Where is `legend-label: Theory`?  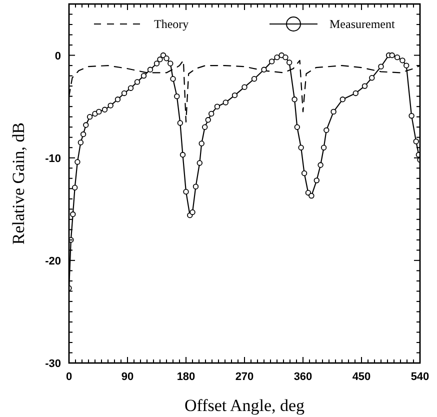 legend-label: Theory is located at coordinates (171, 24).